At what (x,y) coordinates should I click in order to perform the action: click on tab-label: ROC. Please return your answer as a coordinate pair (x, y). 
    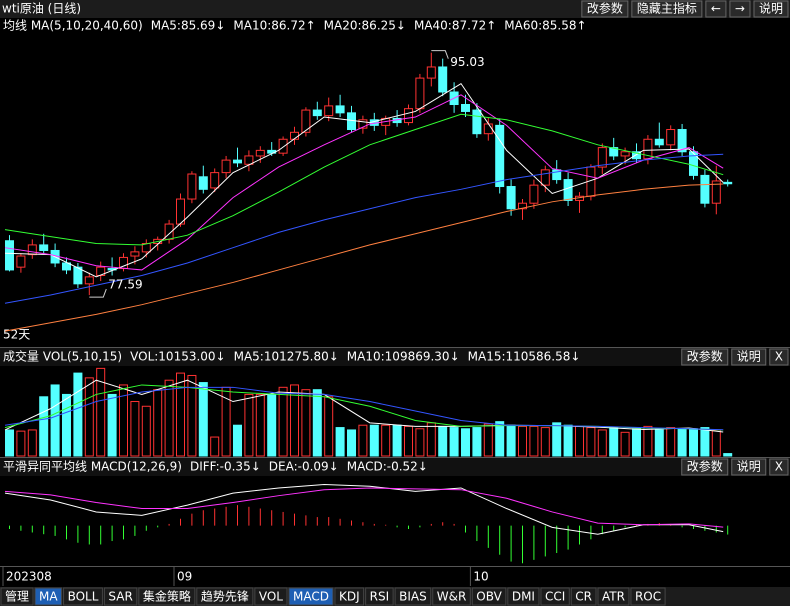
    Looking at the image, I should click on (648, 597).